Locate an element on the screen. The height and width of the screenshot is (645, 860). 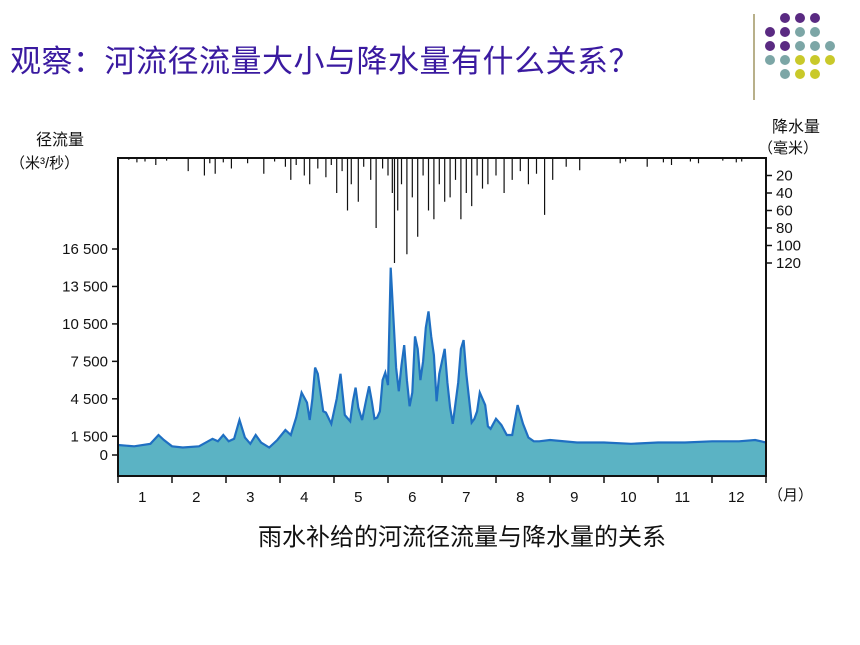
right-axis-tick-label: 20 is located at coordinates (784, 176).